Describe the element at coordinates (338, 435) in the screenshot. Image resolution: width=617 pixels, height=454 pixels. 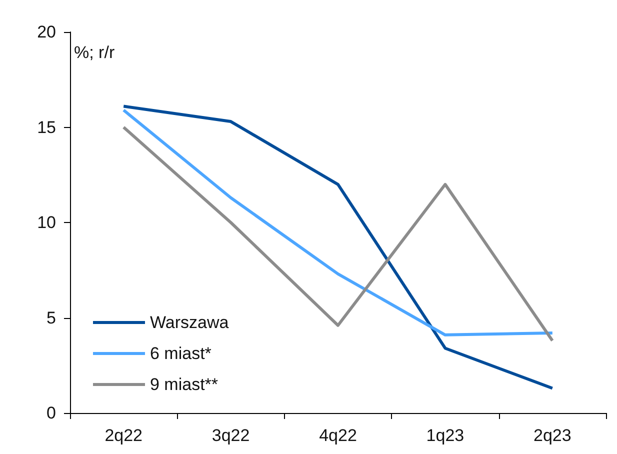
I see `x-tick-label: 4q22` at that location.